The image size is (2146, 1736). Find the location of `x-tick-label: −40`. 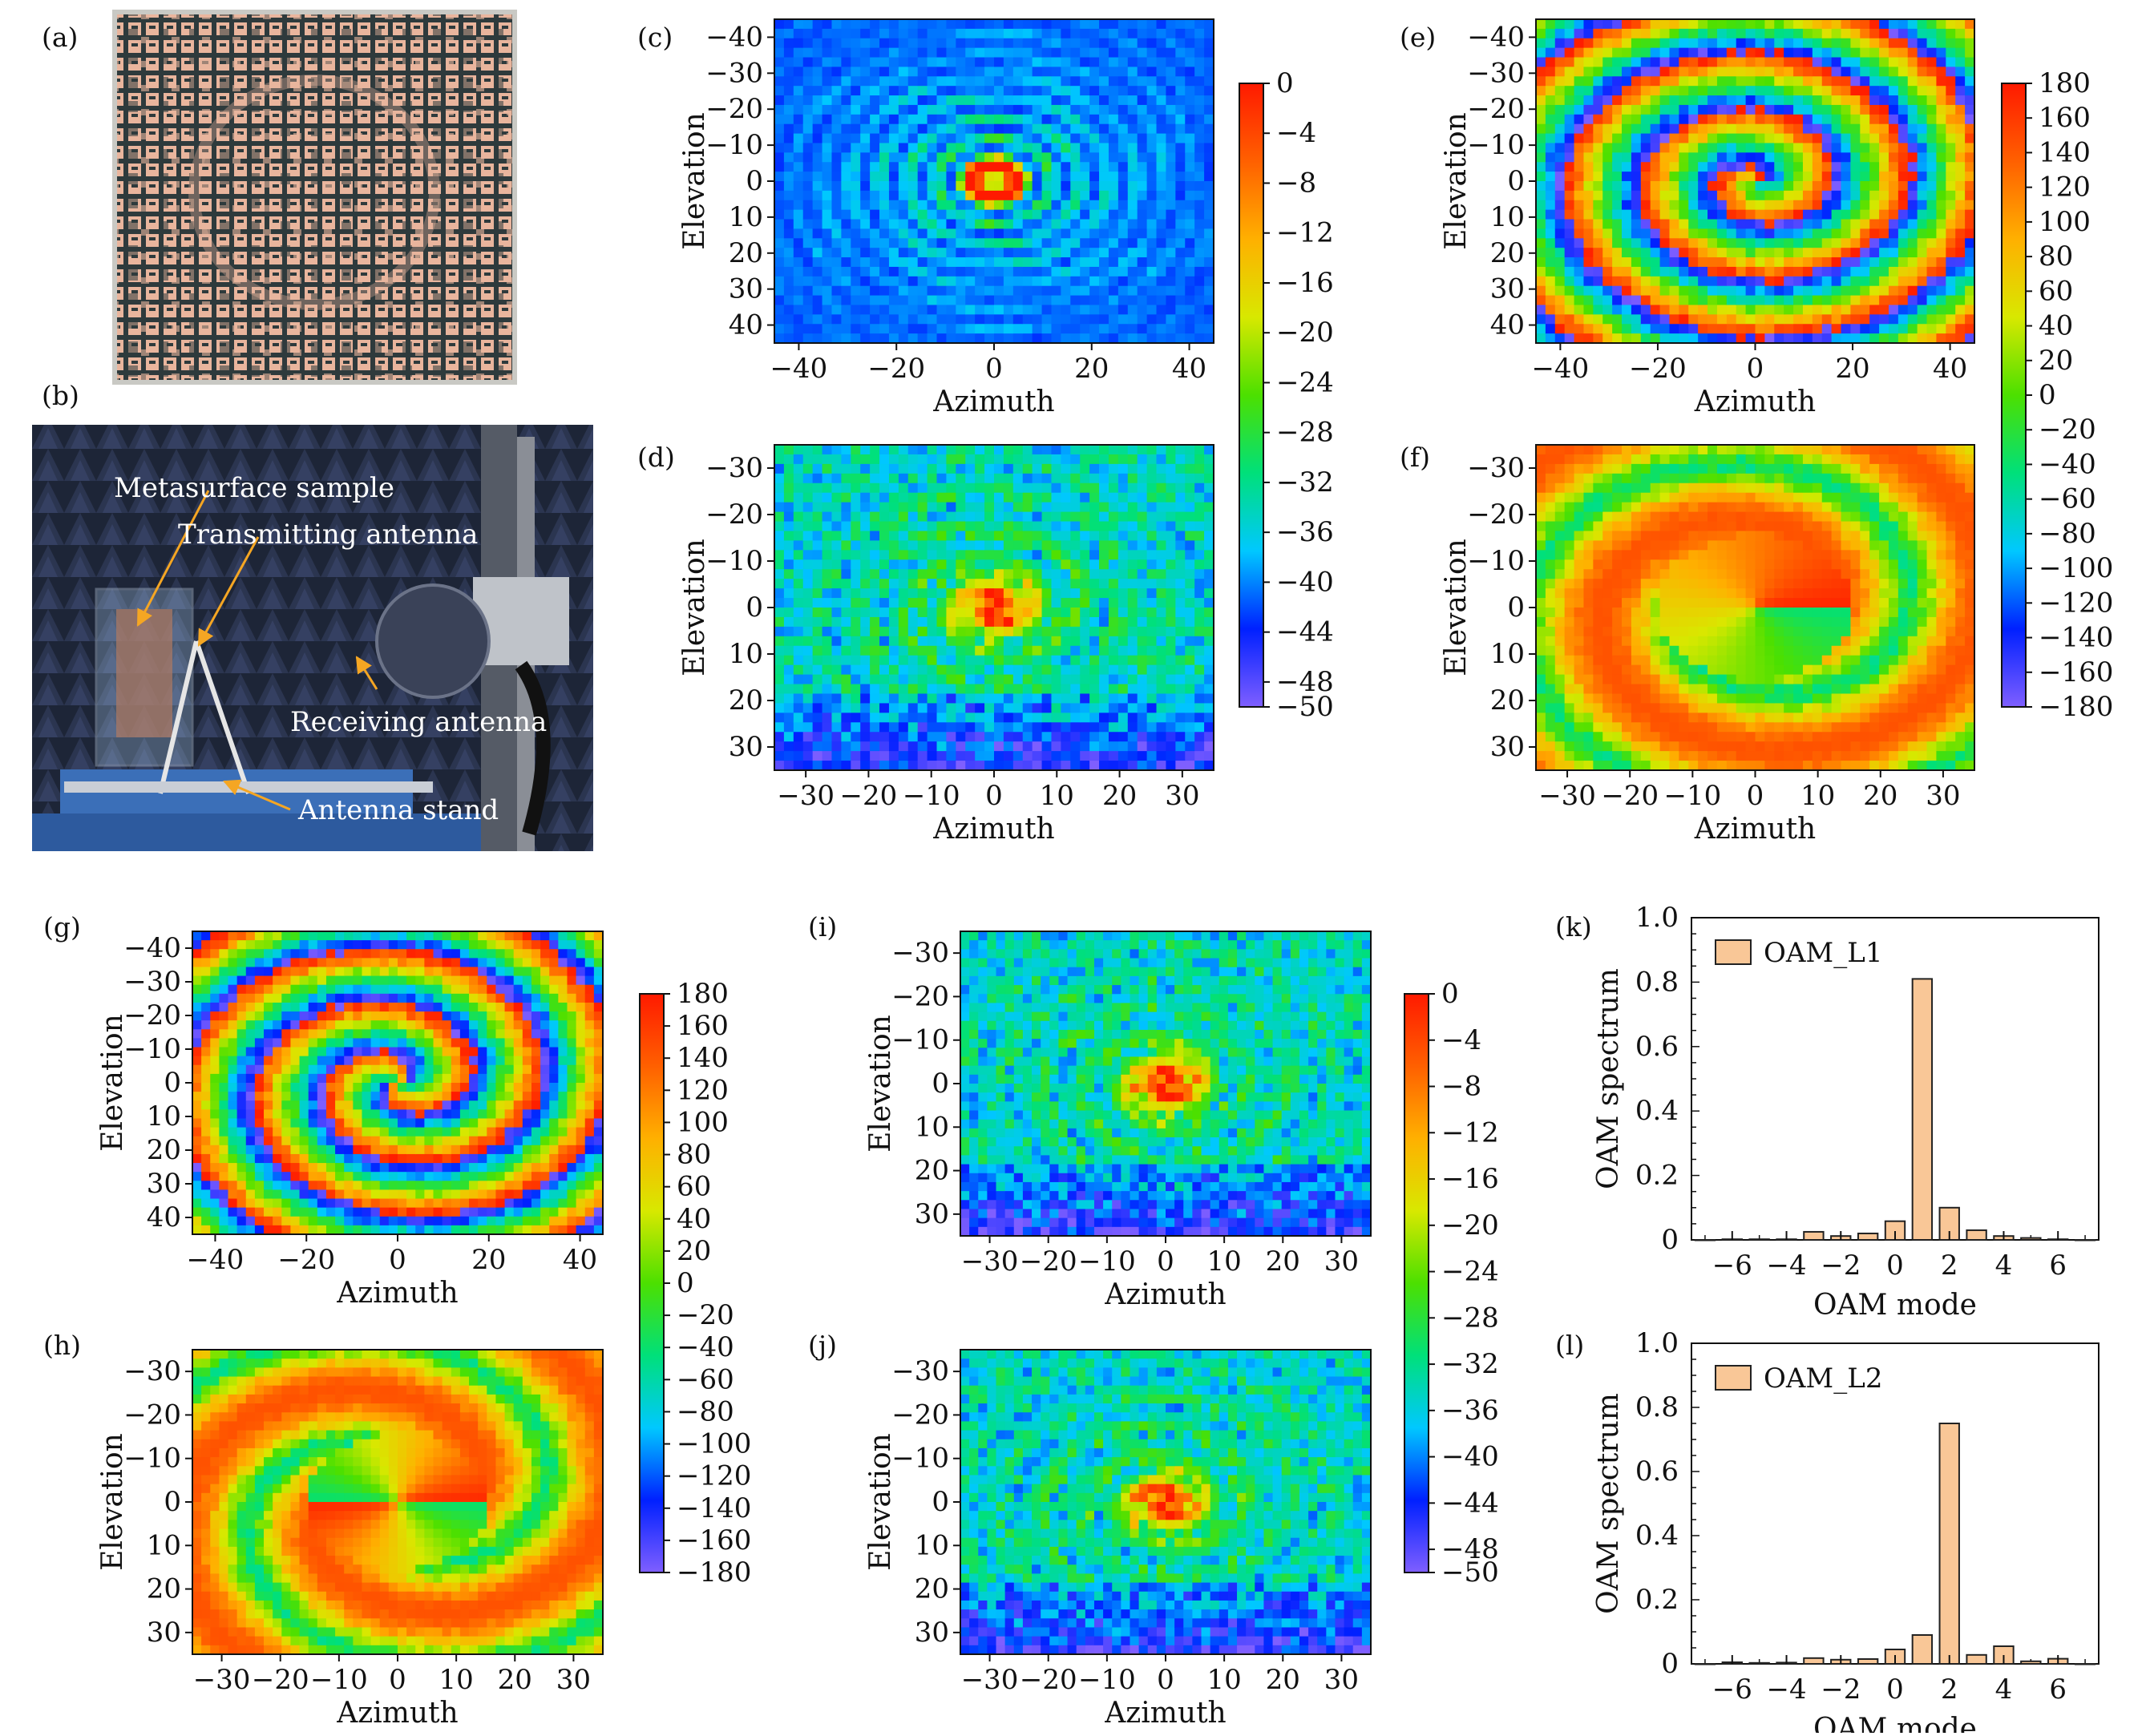

x-tick-label: −40 is located at coordinates (216, 1260).